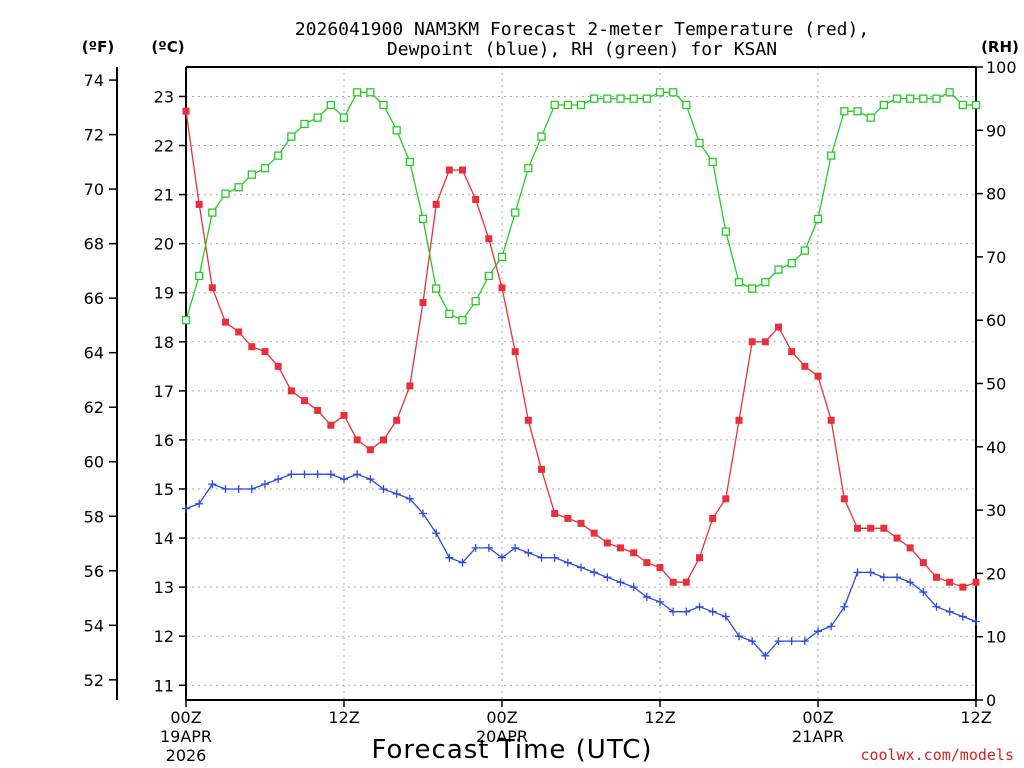 Image resolution: width=1024 pixels, height=768 pixels. Describe the element at coordinates (937, 755) in the screenshot. I see `credit-text: coolwx.com/models` at that location.